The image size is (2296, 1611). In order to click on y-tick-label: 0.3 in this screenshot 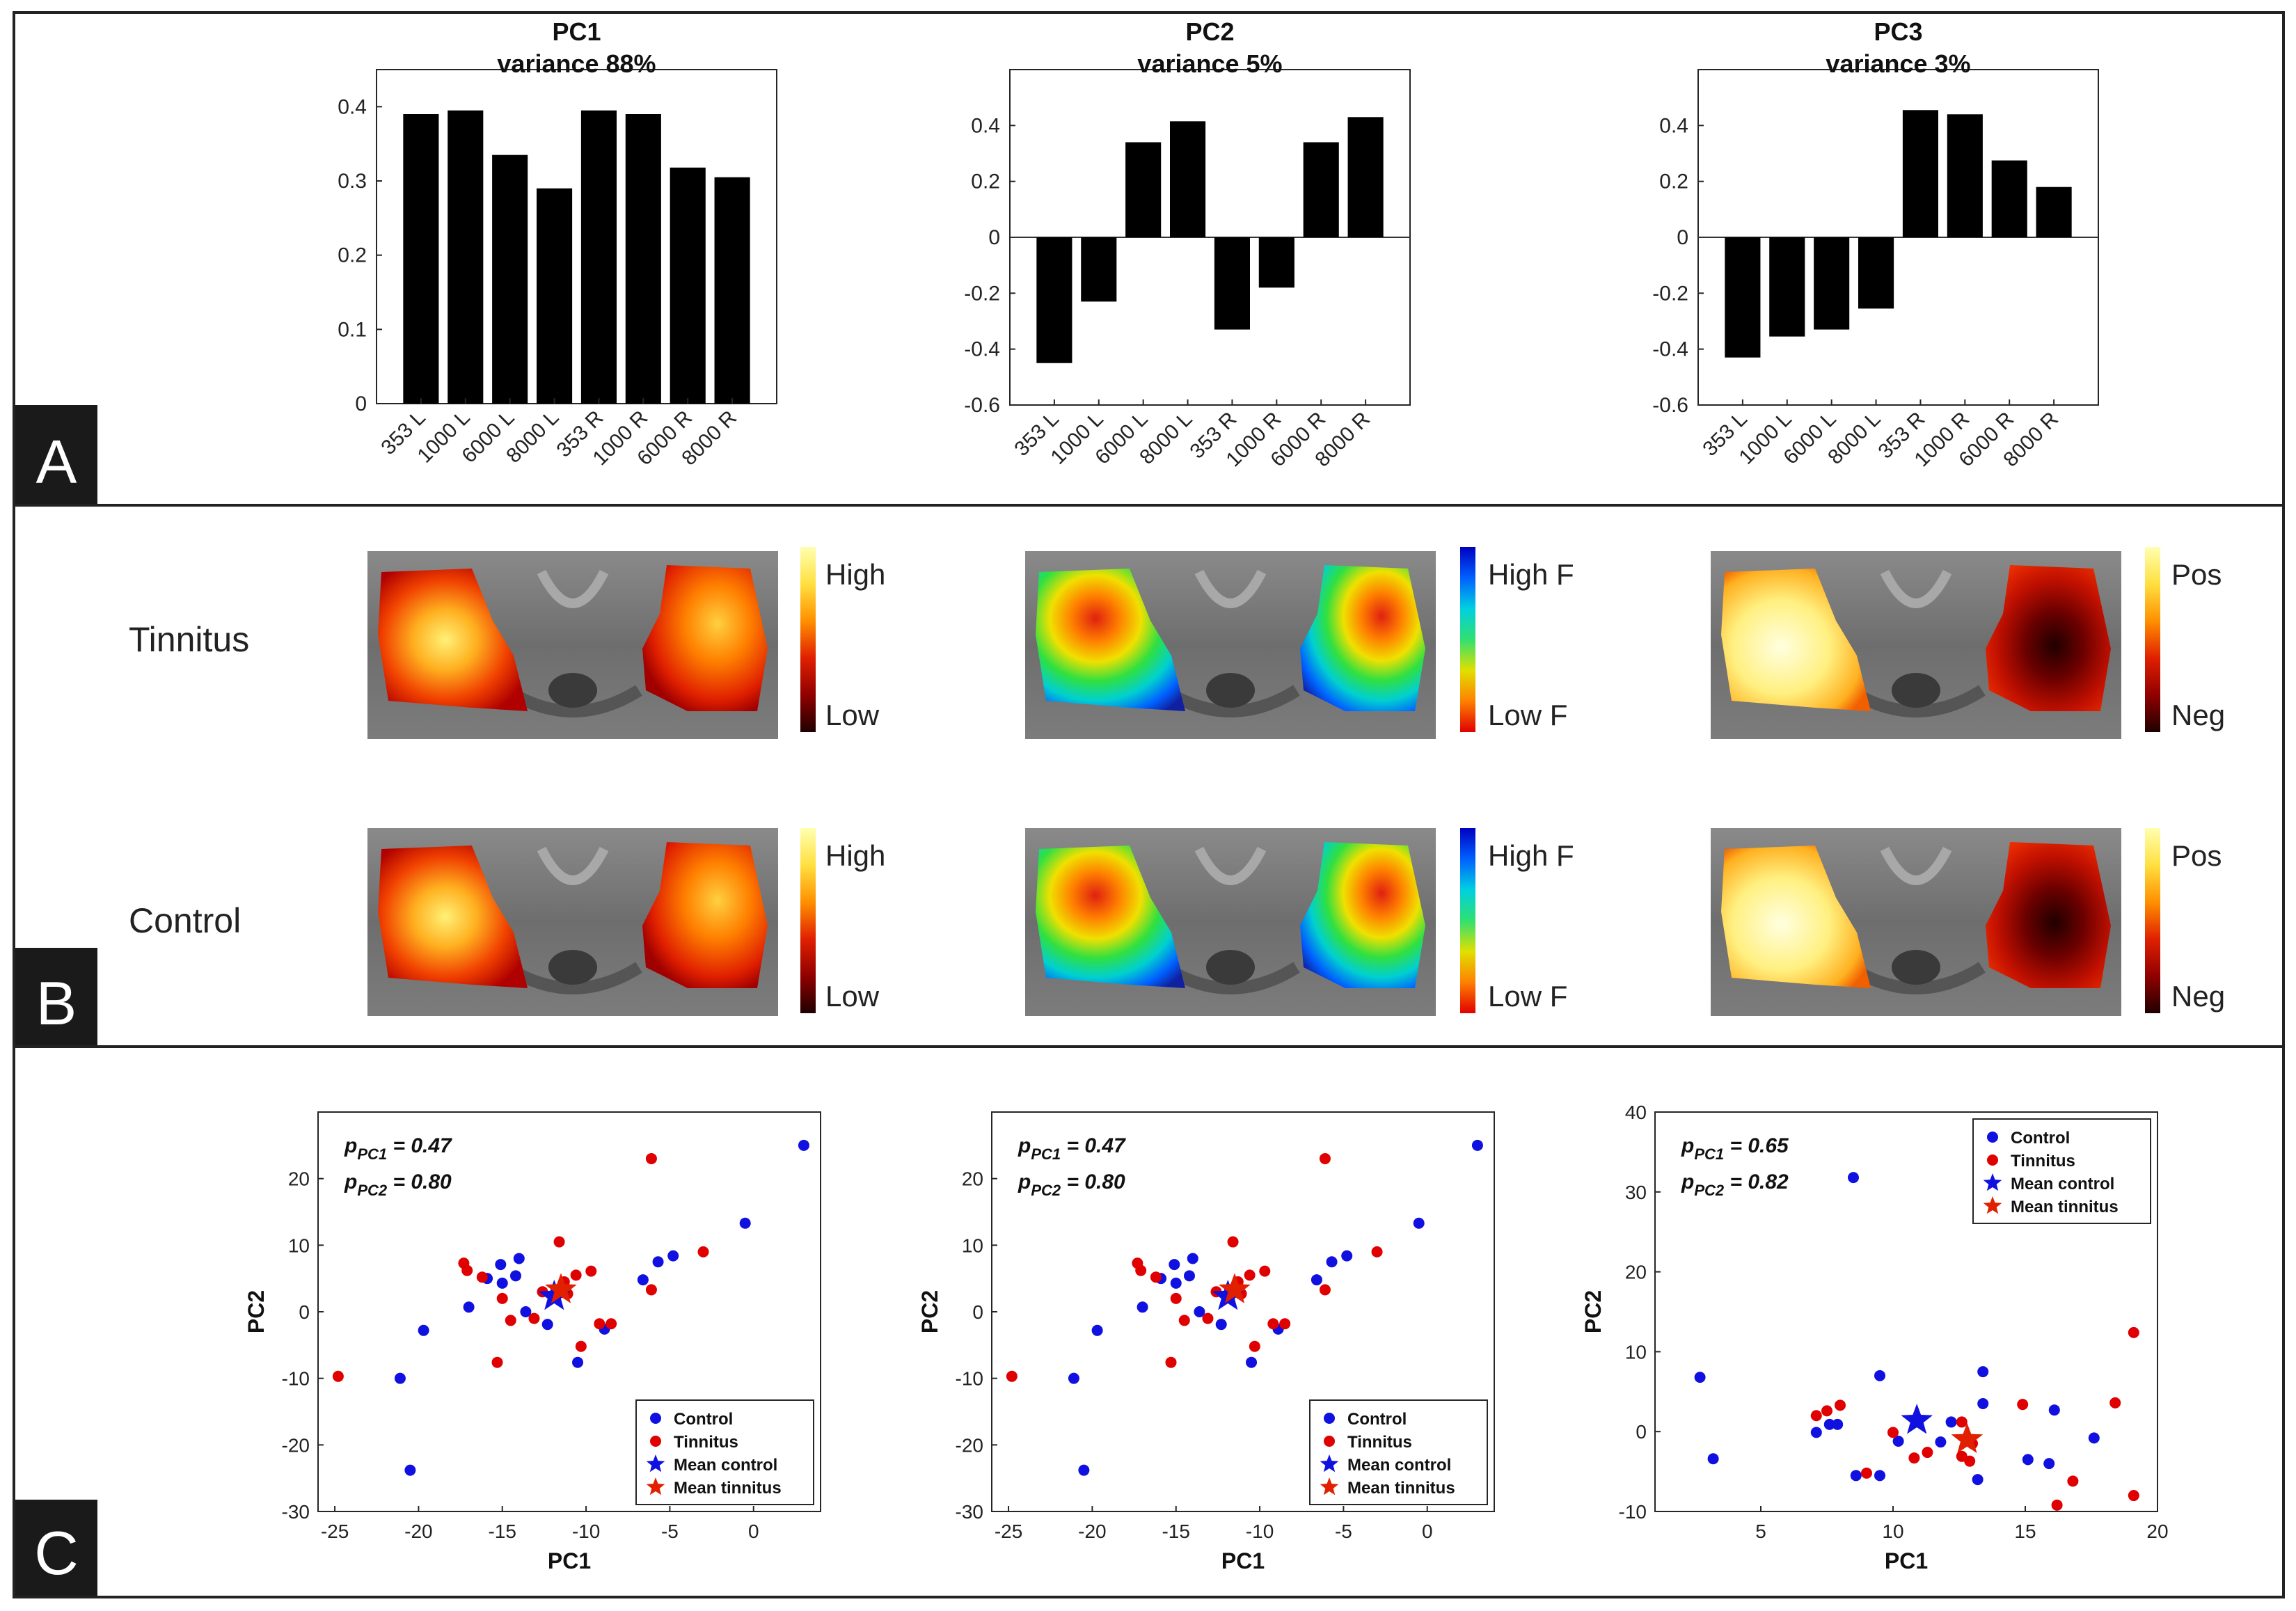, I will do `click(352, 181)`.